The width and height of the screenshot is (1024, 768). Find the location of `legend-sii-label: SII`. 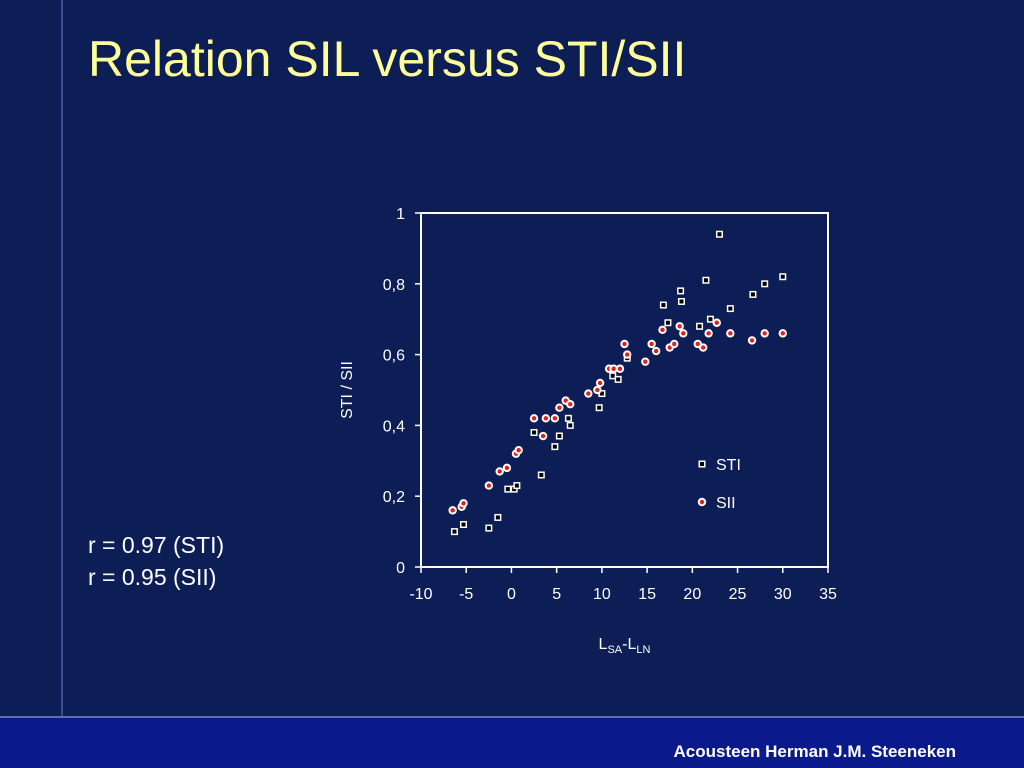

legend-sii-label: SII is located at coordinates (726, 503).